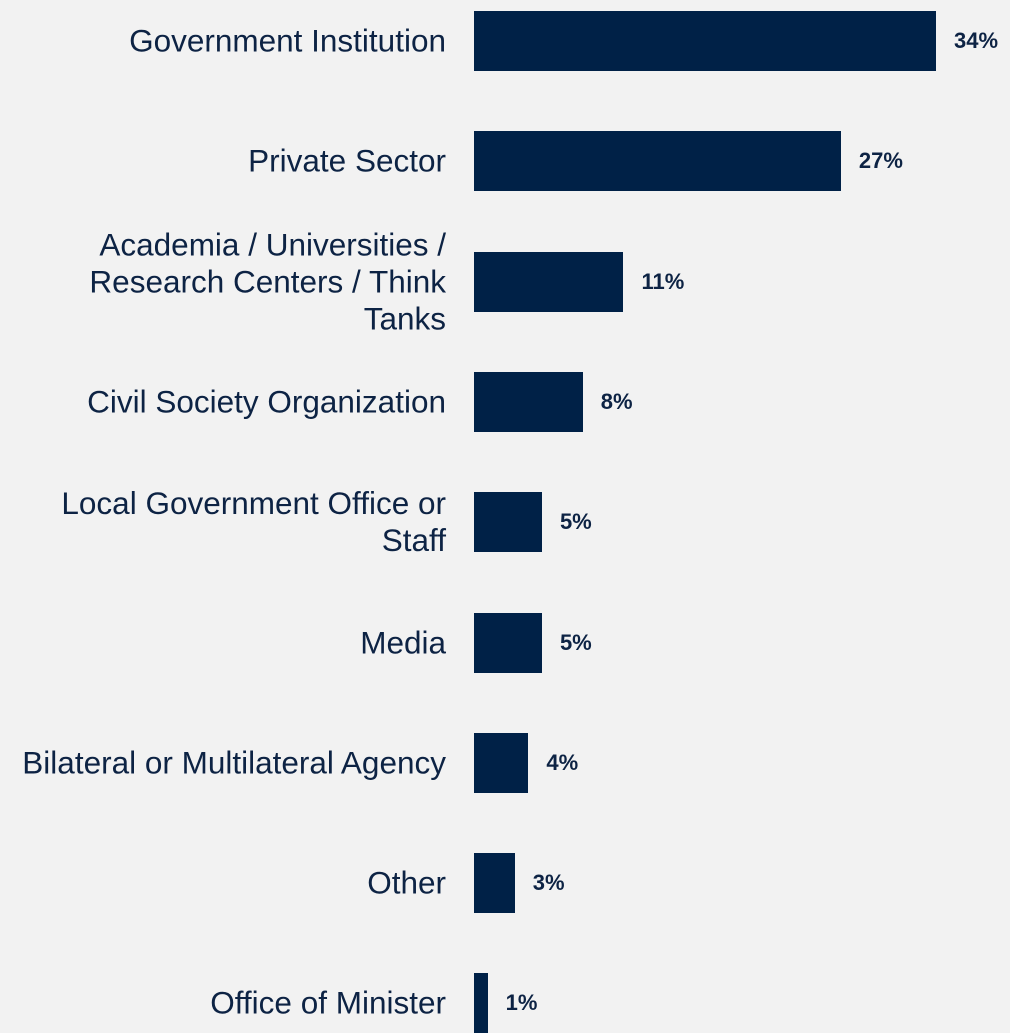 Image resolution: width=1010 pixels, height=1033 pixels. What do you see at coordinates (253, 522) in the screenshot?
I see `category-label: Local Government Office or Staff` at bounding box center [253, 522].